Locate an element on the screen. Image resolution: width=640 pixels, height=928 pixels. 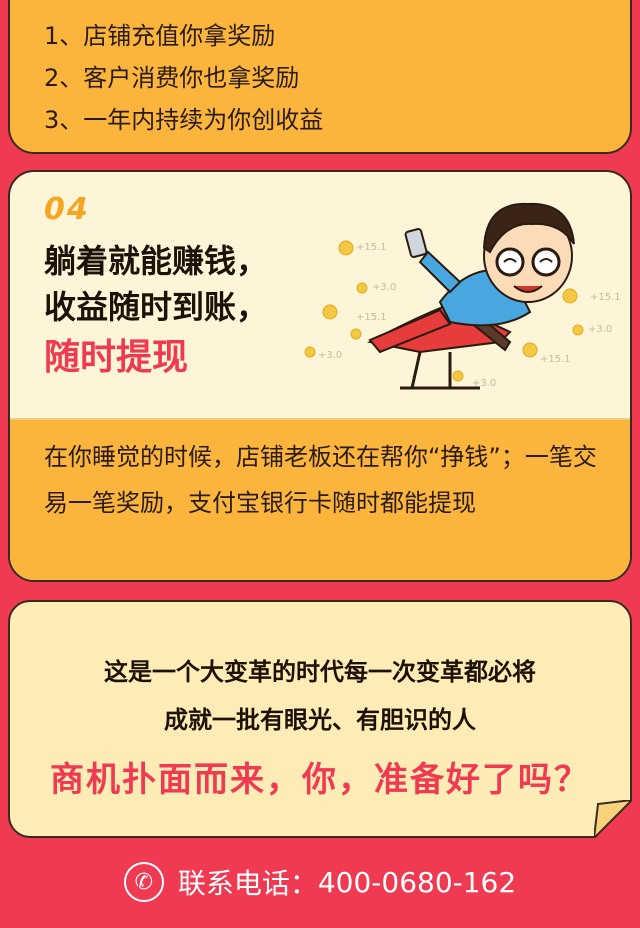
contact-label: 联系电话： is located at coordinates (247, 883).